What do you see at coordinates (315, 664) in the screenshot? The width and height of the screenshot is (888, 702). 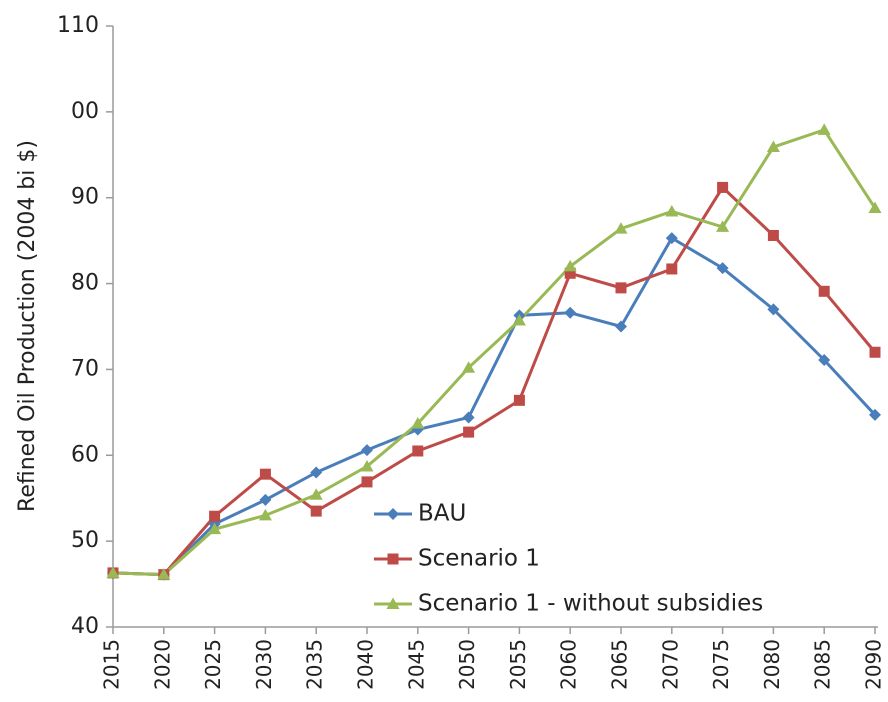 I see `x-tick-label: 2035` at bounding box center [315, 664].